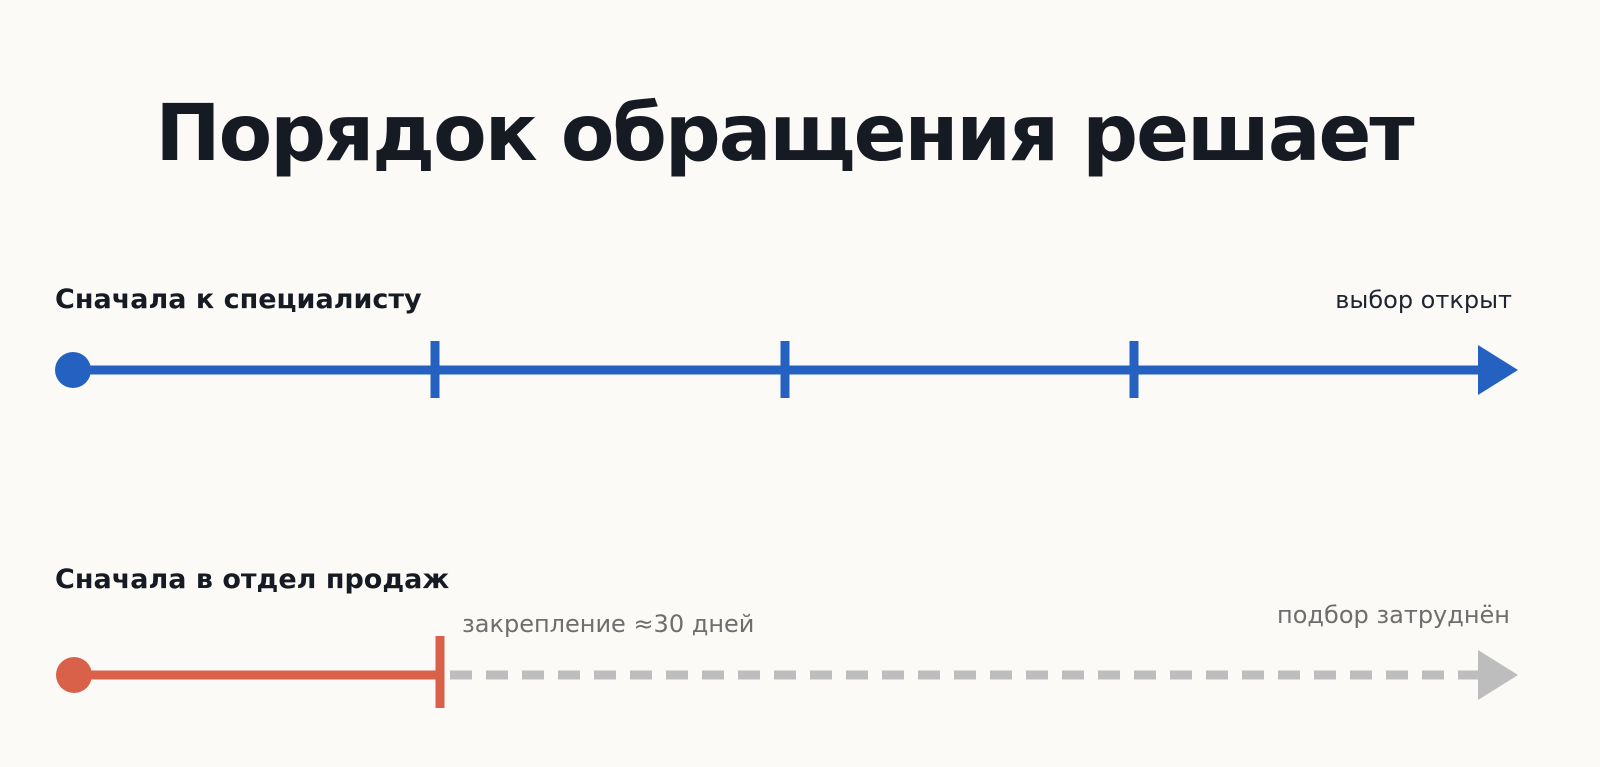 The height and width of the screenshot is (767, 1600). Describe the element at coordinates (786, 369) in the screenshot. I see `blue-timeline` at that location.